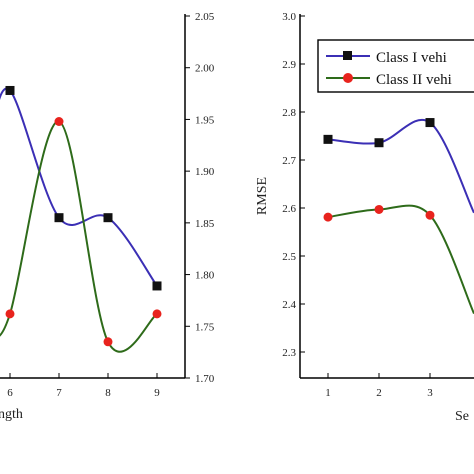 Image resolution: width=474 pixels, height=474 pixels. I want to click on right-y-tick-label: 2.7, so click(289, 161).